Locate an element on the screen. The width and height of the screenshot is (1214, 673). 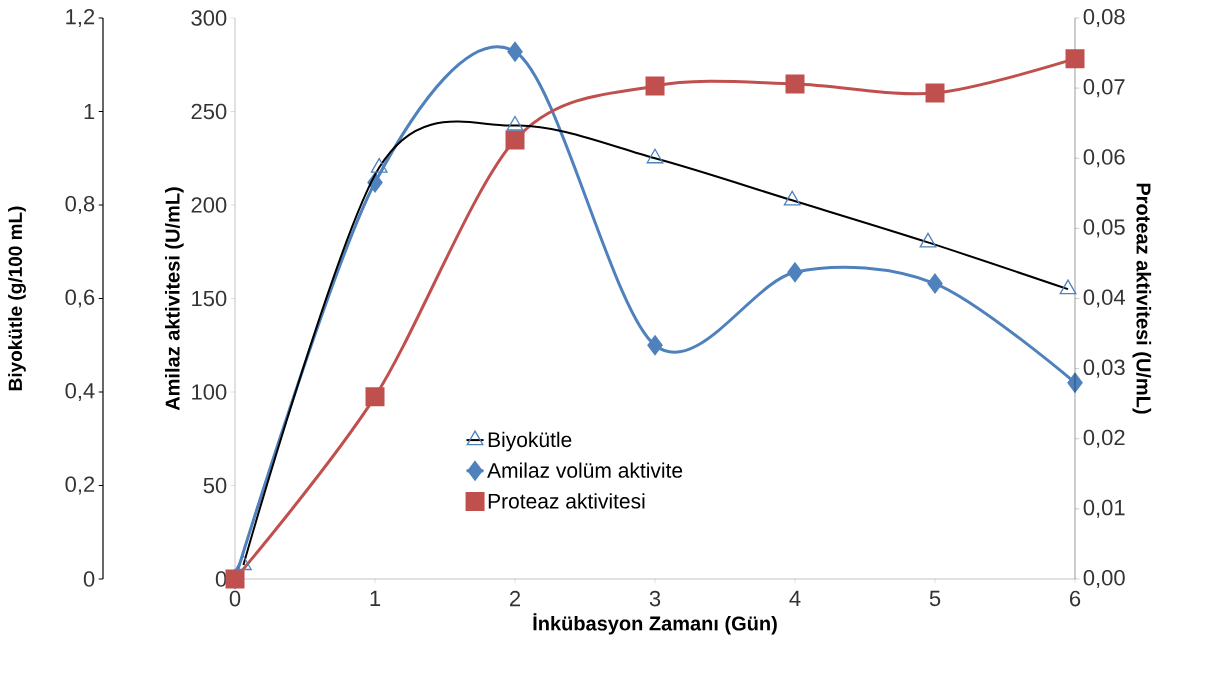
y3-tick-label: 1,2 is located at coordinates (80, 18).